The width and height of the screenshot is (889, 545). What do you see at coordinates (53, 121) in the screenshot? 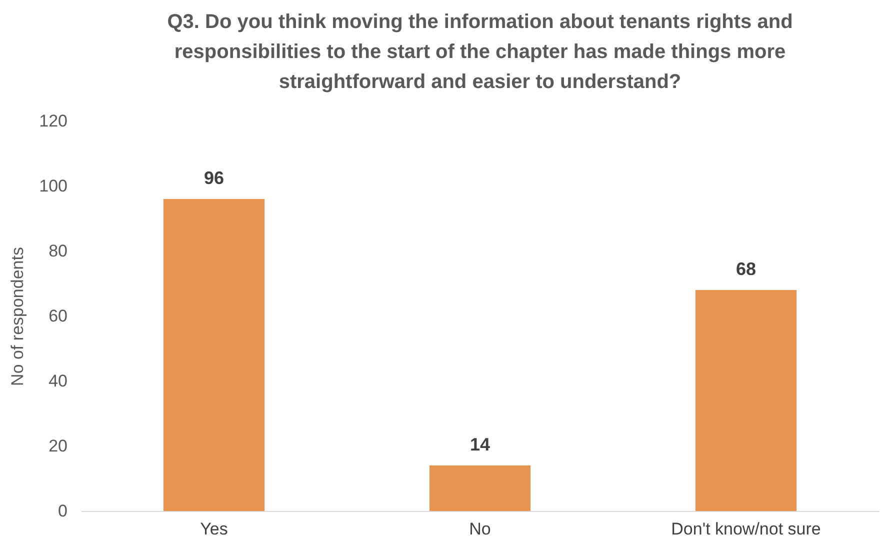
I see `y-tick-label: 120` at bounding box center [53, 121].